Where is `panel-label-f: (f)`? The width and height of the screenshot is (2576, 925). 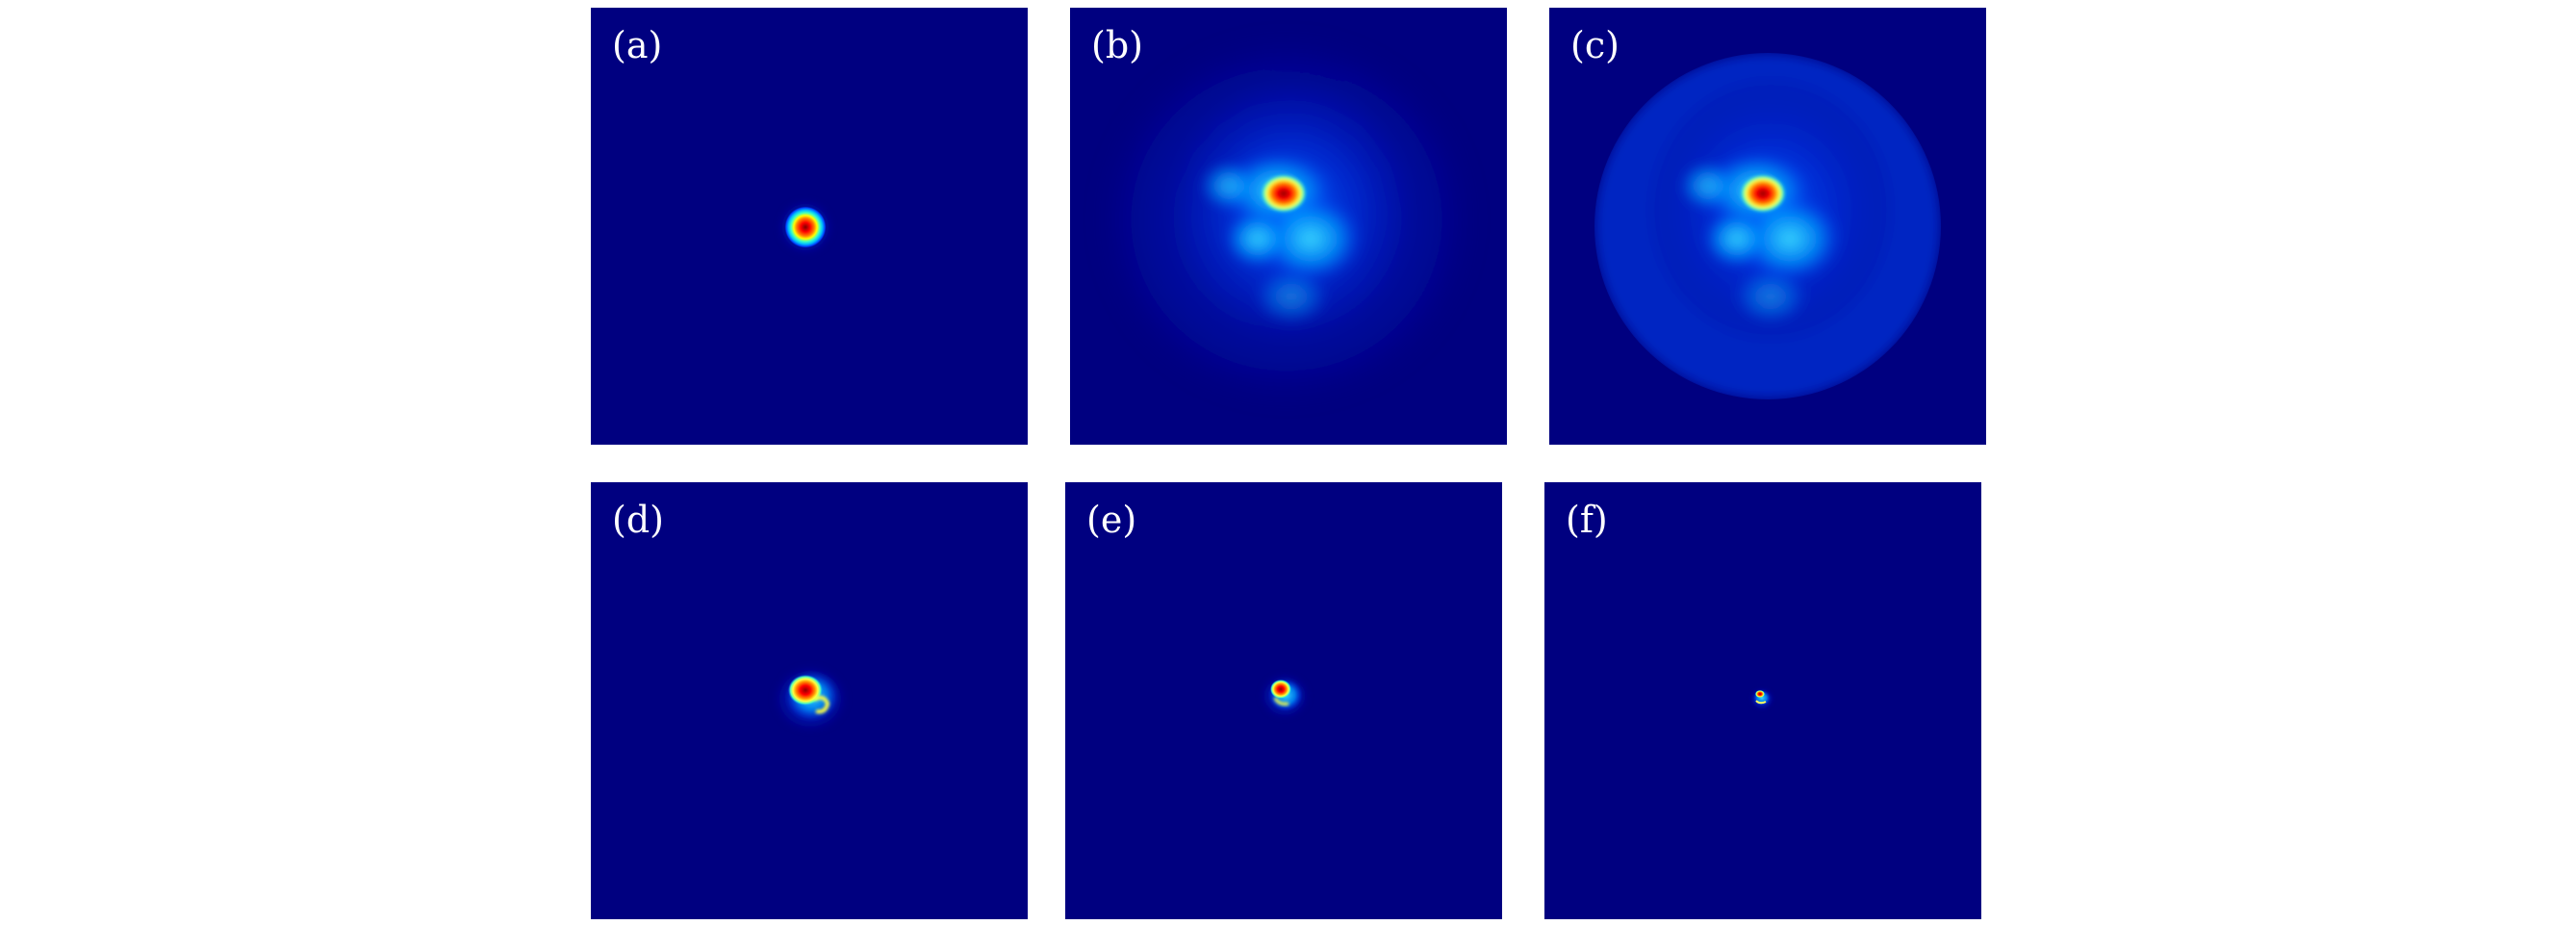 panel-label-f: (f) is located at coordinates (1587, 520).